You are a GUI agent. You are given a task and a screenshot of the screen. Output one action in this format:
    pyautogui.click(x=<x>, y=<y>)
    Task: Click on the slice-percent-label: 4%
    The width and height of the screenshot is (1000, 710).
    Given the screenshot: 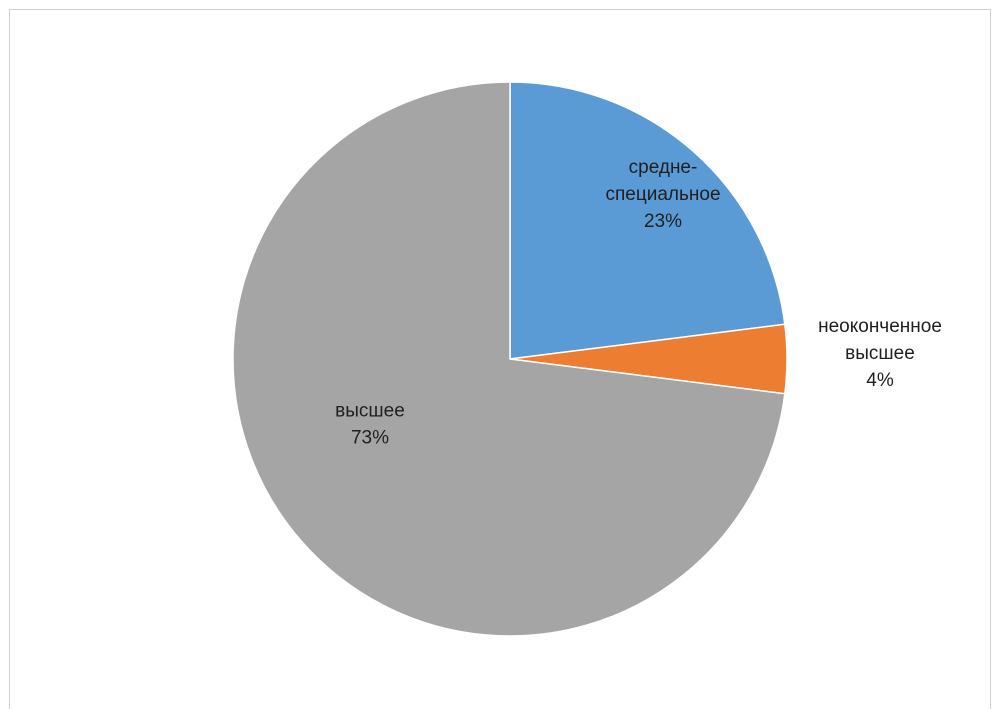 What is the action you would take?
    pyautogui.click(x=880, y=380)
    